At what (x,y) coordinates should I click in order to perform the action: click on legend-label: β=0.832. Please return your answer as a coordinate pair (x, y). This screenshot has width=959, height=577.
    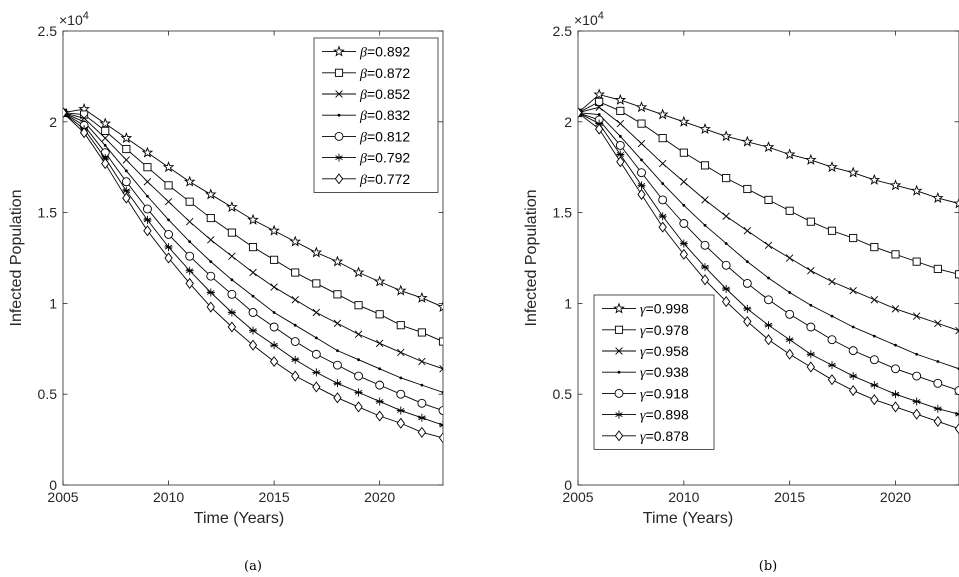
    Looking at the image, I should click on (384, 115).